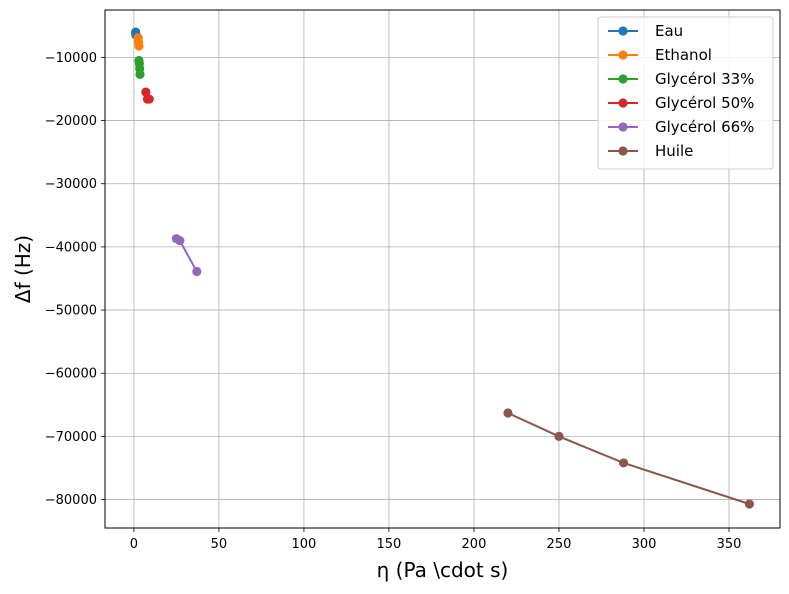 This screenshot has height=594, width=789. Describe the element at coordinates (704, 103) in the screenshot. I see `legend-label: Glycérol 50%` at that location.